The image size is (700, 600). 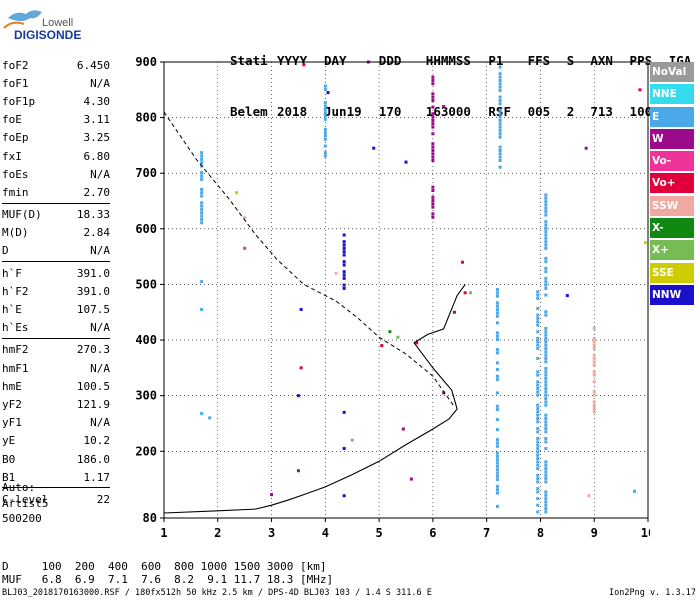 I want to click on param-row: MUF(D) 18.33, so click(x=56, y=215).